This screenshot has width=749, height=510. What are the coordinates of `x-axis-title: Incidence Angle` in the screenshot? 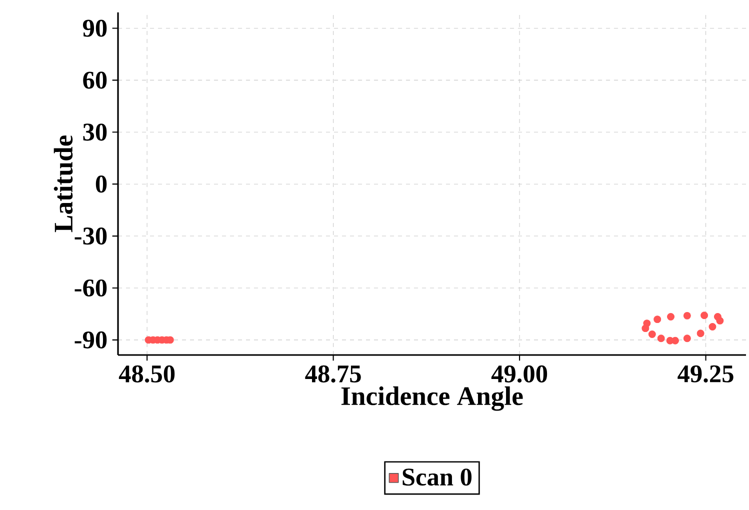 It's located at (432, 398).